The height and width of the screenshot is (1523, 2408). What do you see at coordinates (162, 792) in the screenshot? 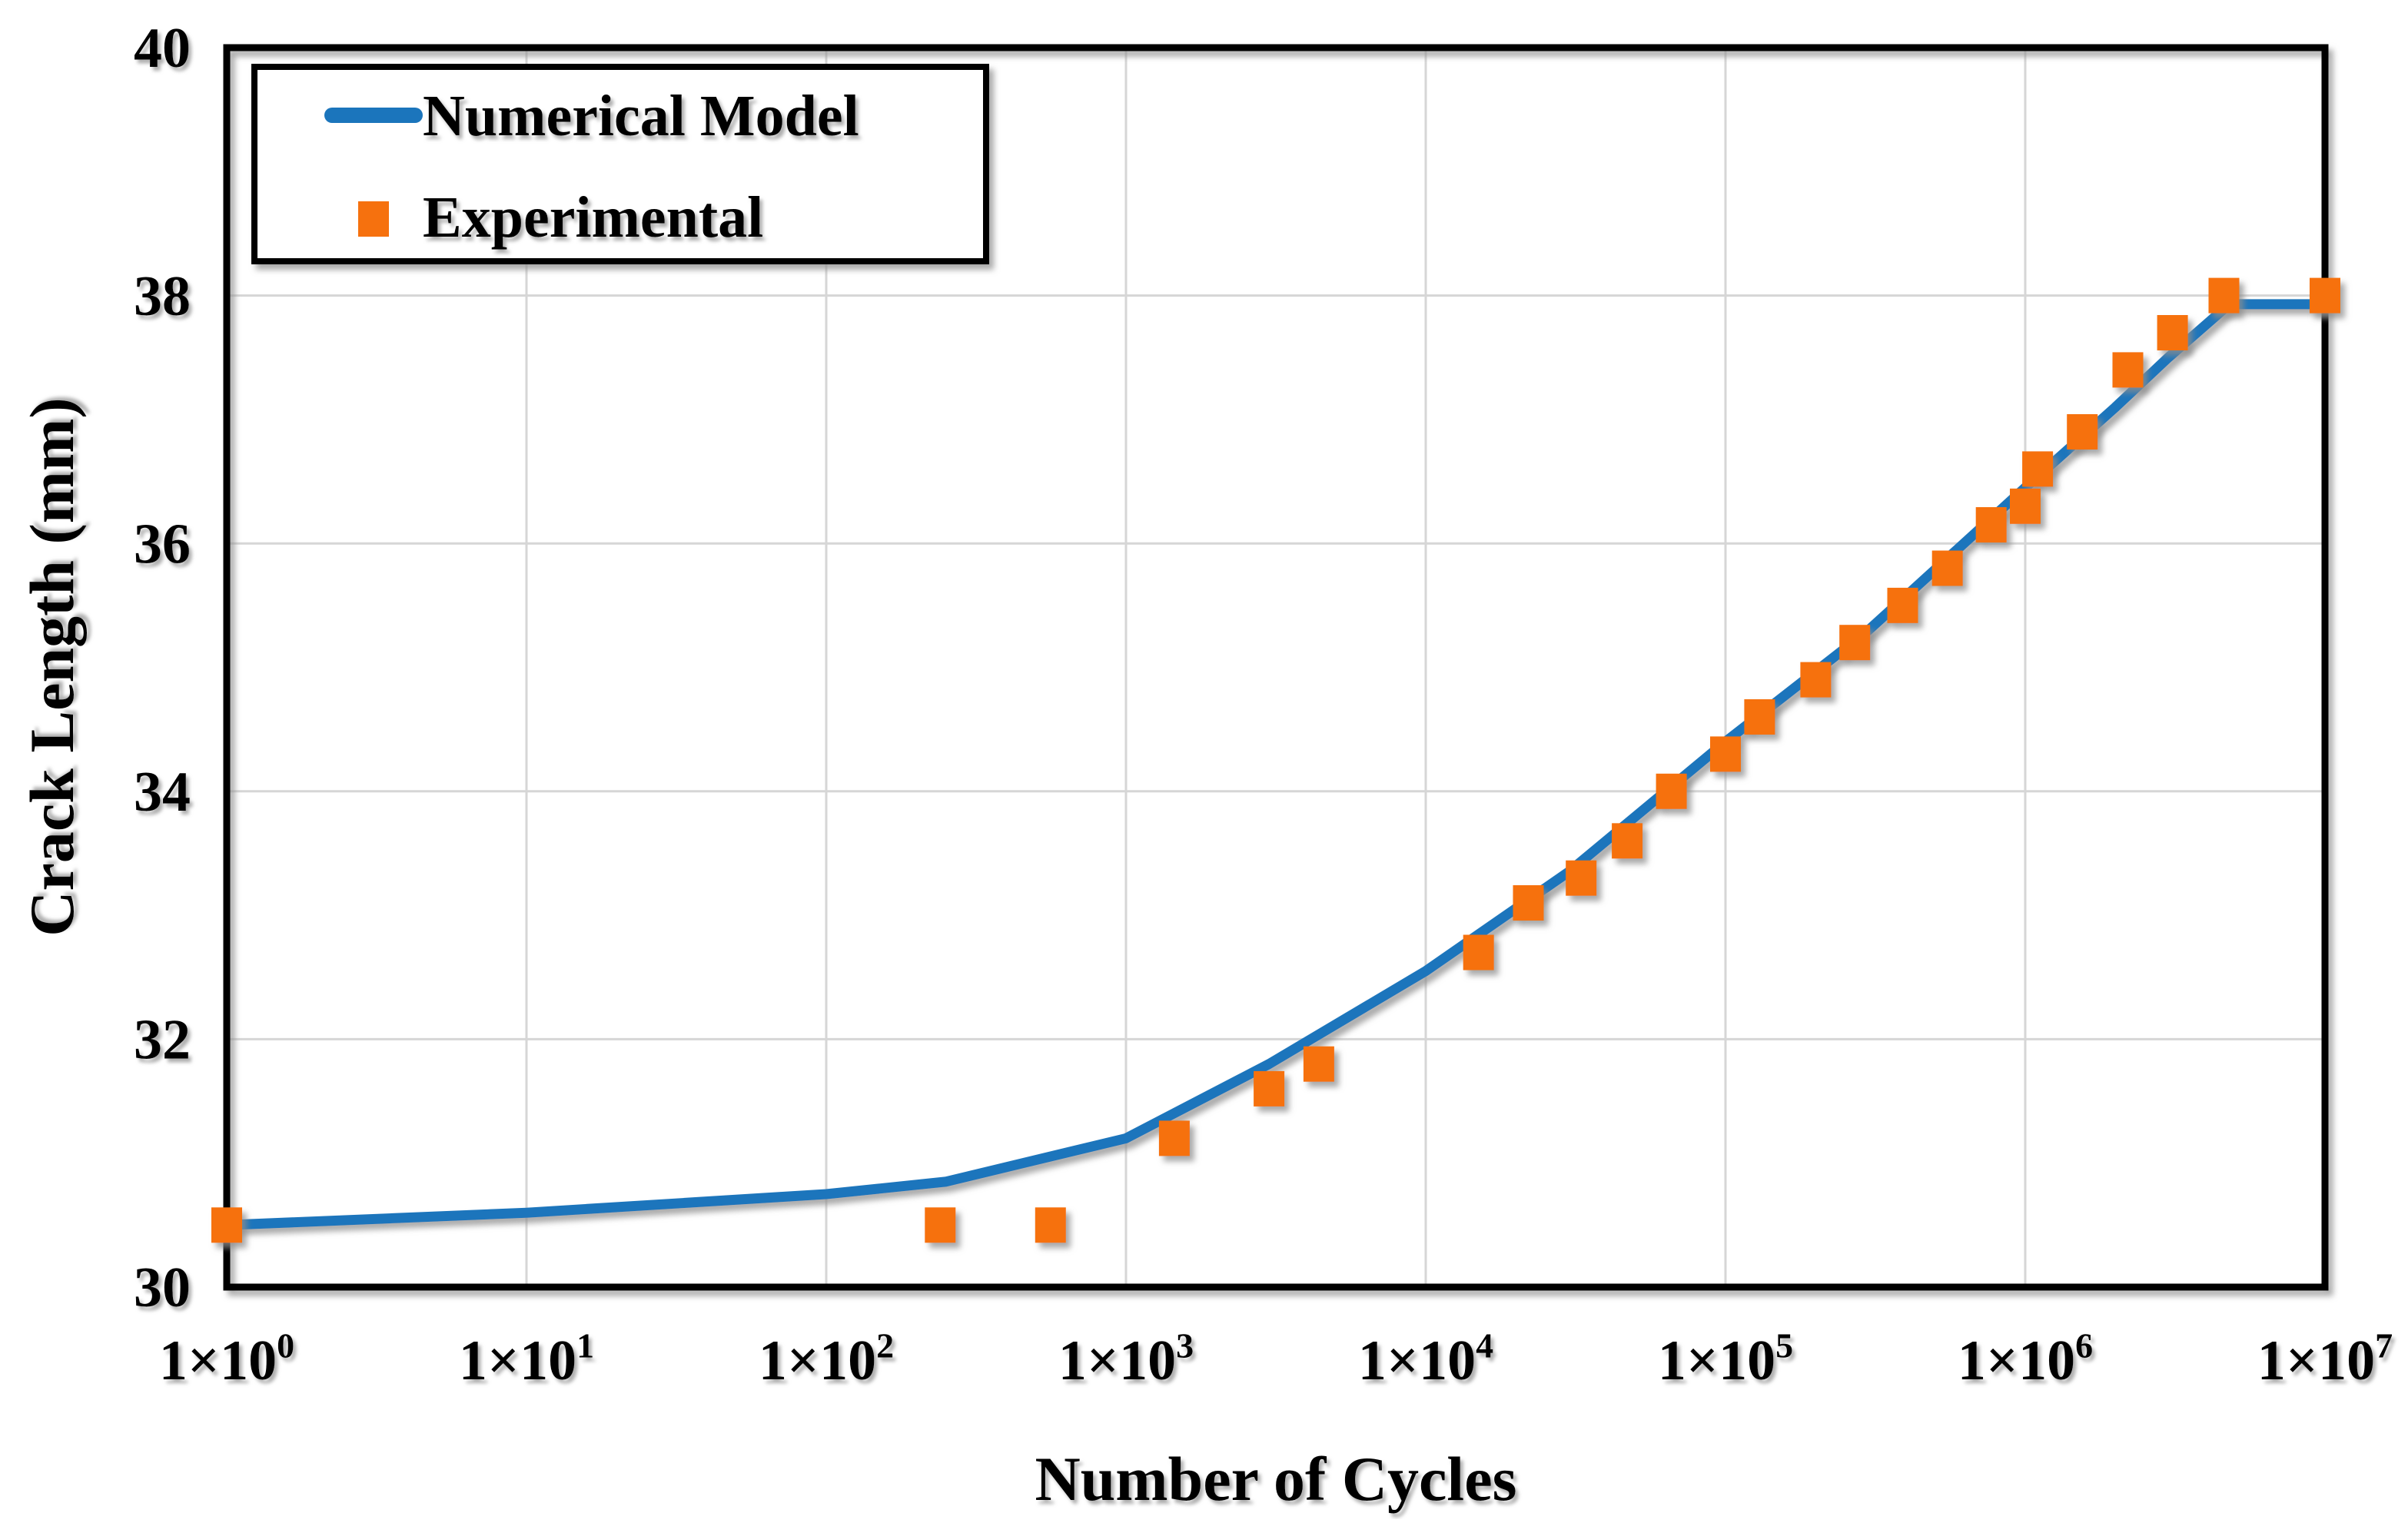
I see `y-tick-label: 34` at bounding box center [162, 792].